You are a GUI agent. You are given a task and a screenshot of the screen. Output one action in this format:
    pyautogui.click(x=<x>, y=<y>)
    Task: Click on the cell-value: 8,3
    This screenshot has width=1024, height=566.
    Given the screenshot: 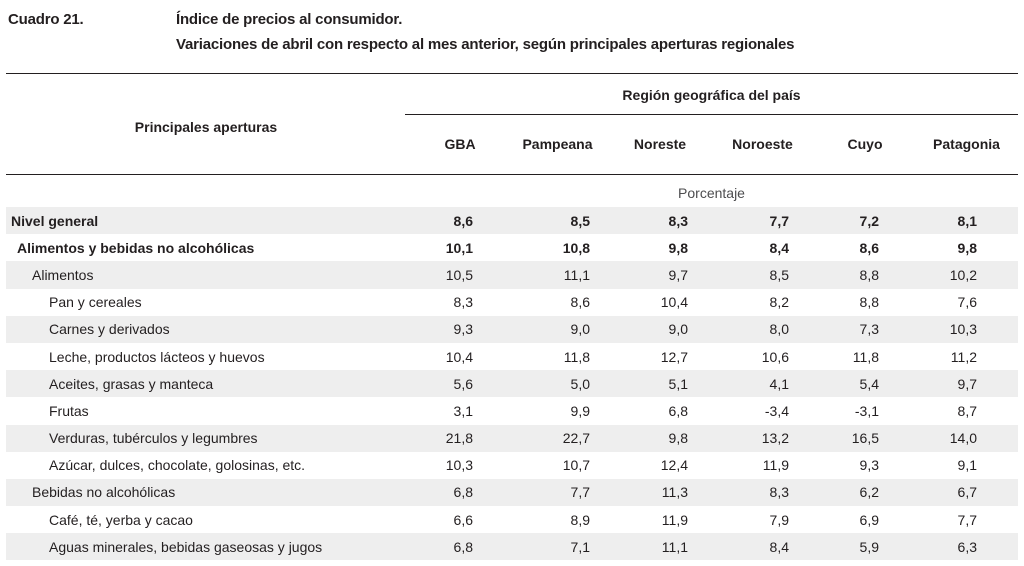 What is the action you would take?
    pyautogui.click(x=779, y=492)
    